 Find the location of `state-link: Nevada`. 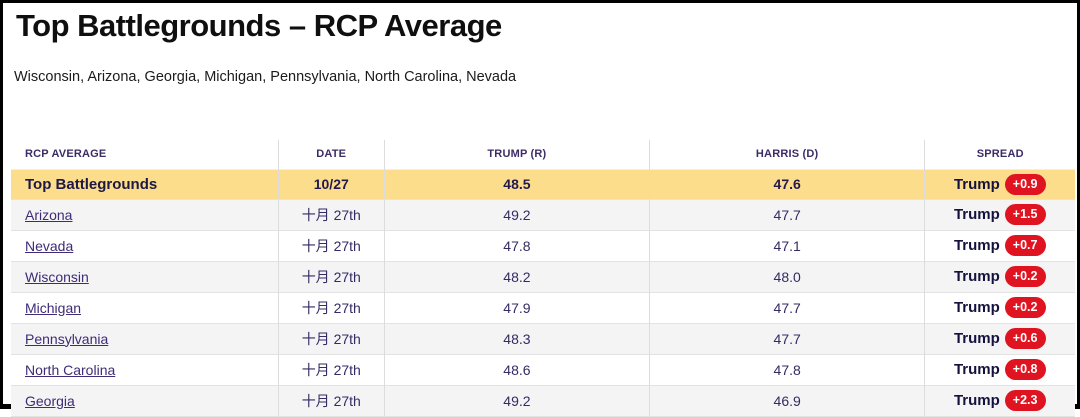

state-link: Nevada is located at coordinates (49, 245).